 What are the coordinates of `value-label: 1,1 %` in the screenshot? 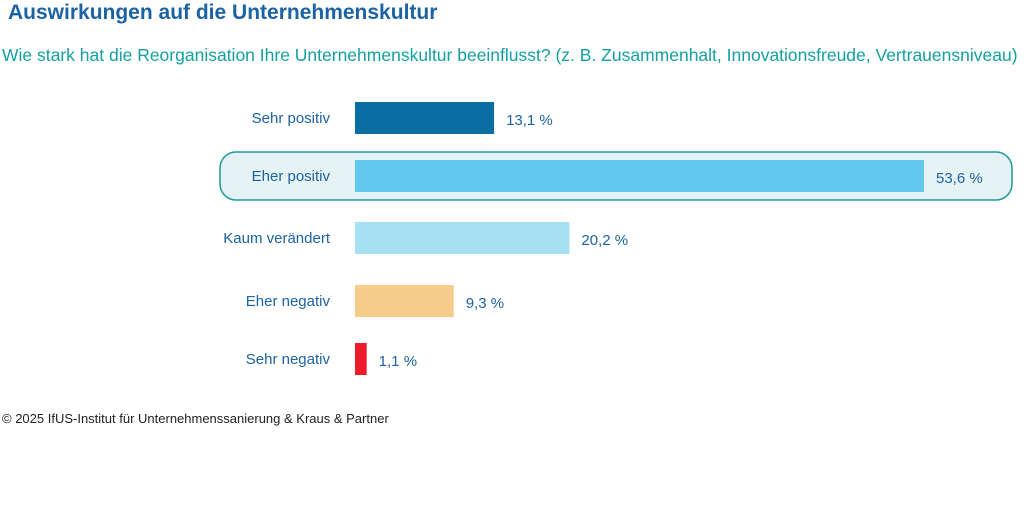 It's located at (398, 361).